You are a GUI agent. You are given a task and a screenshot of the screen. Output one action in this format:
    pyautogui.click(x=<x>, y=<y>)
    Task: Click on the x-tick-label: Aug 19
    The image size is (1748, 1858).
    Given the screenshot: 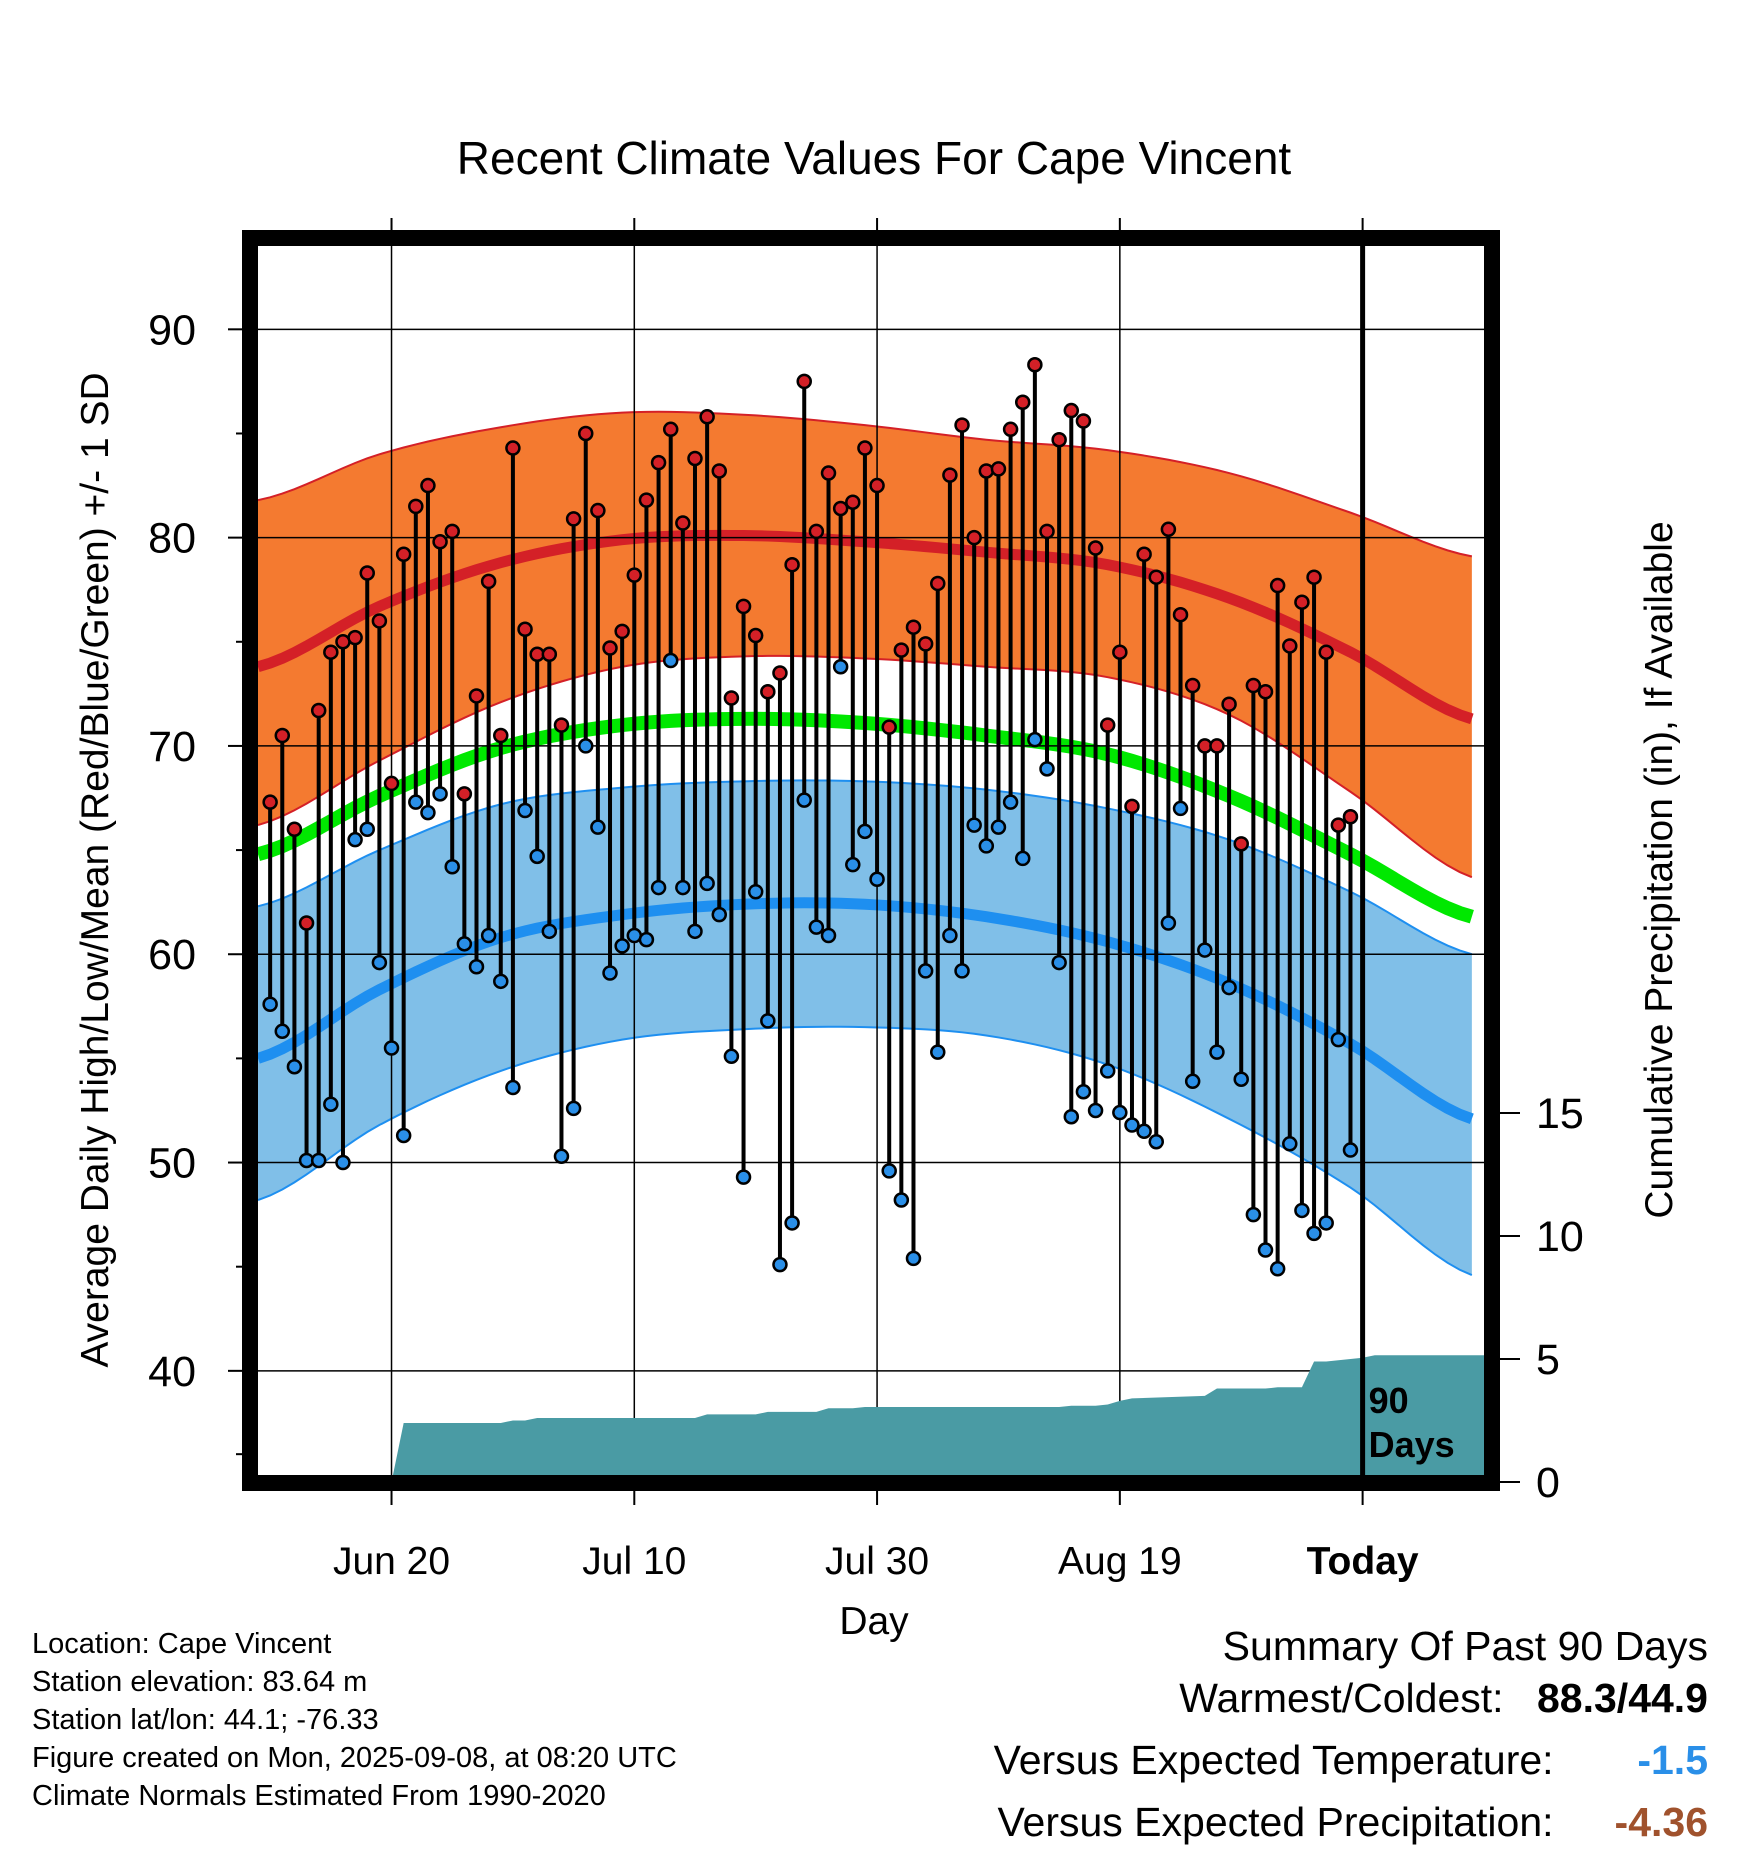 What is the action you would take?
    pyautogui.click(x=1120, y=1561)
    